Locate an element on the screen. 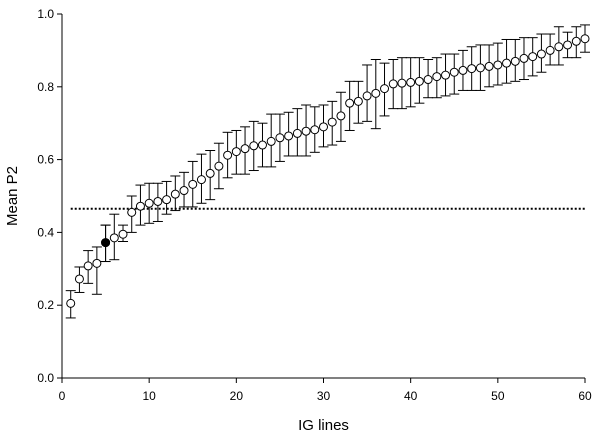  y-tick-label: 0.6 is located at coordinates (45, 160).